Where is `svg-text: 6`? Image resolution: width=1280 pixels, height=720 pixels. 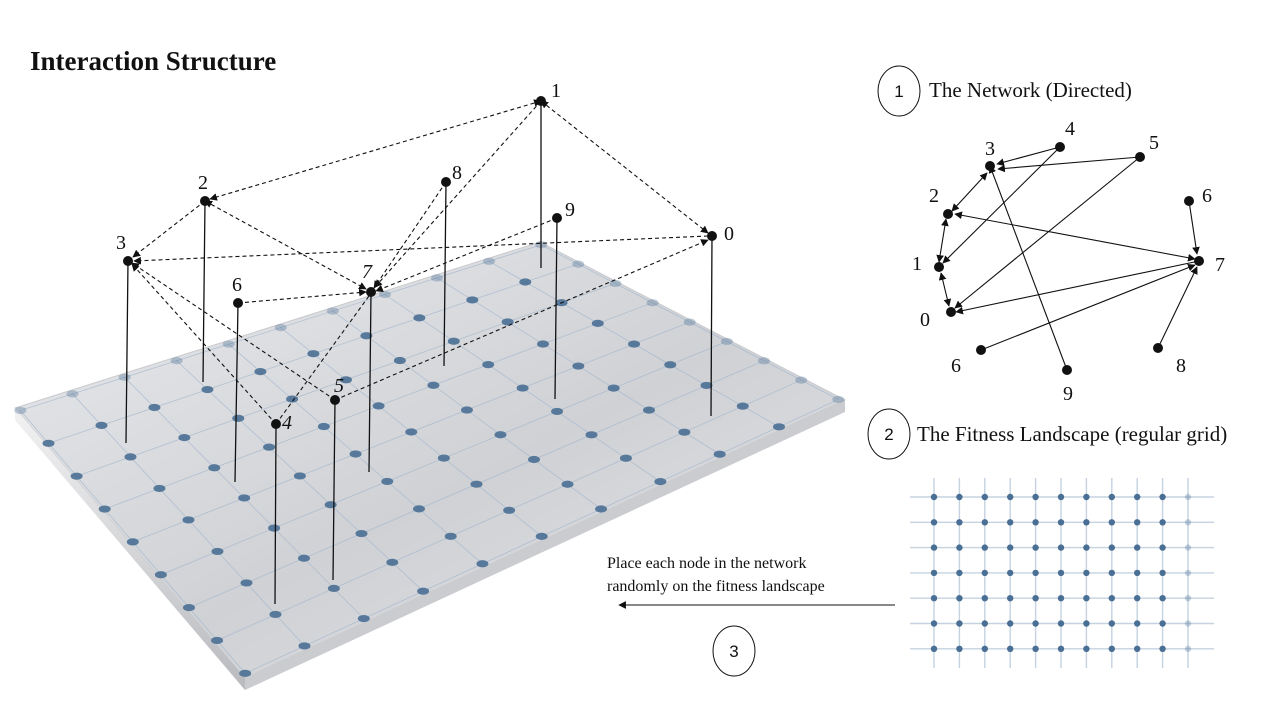 svg-text: 6 is located at coordinates (956, 366).